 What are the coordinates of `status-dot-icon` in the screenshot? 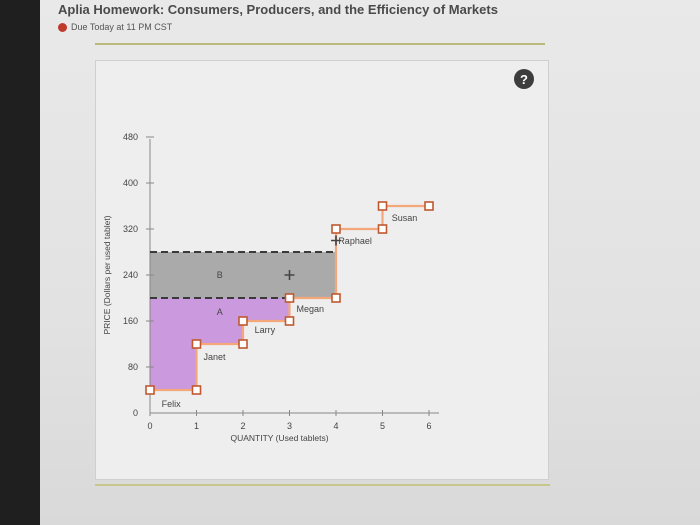 It's located at (62, 27).